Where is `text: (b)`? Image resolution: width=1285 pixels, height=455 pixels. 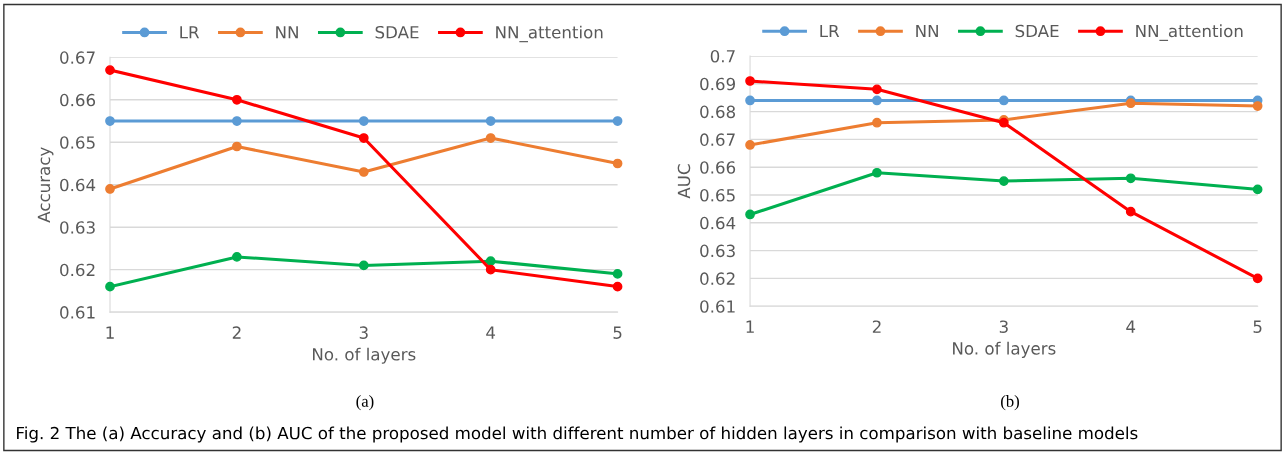
text: (b) is located at coordinates (1010, 403).